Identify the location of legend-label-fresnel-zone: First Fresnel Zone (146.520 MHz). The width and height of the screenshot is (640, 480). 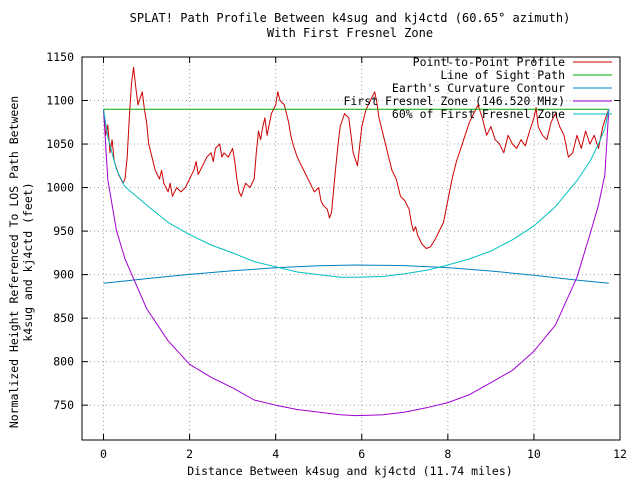
(454, 101).